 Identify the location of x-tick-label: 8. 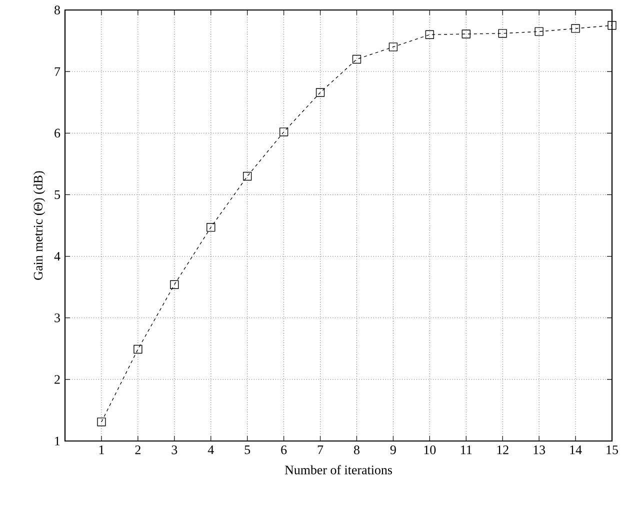
(357, 450).